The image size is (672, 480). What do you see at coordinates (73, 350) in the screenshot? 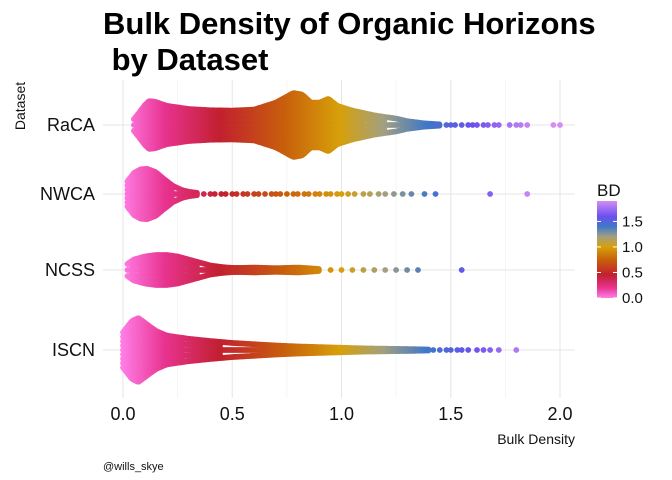
I see `category-label: ISCN` at bounding box center [73, 350].